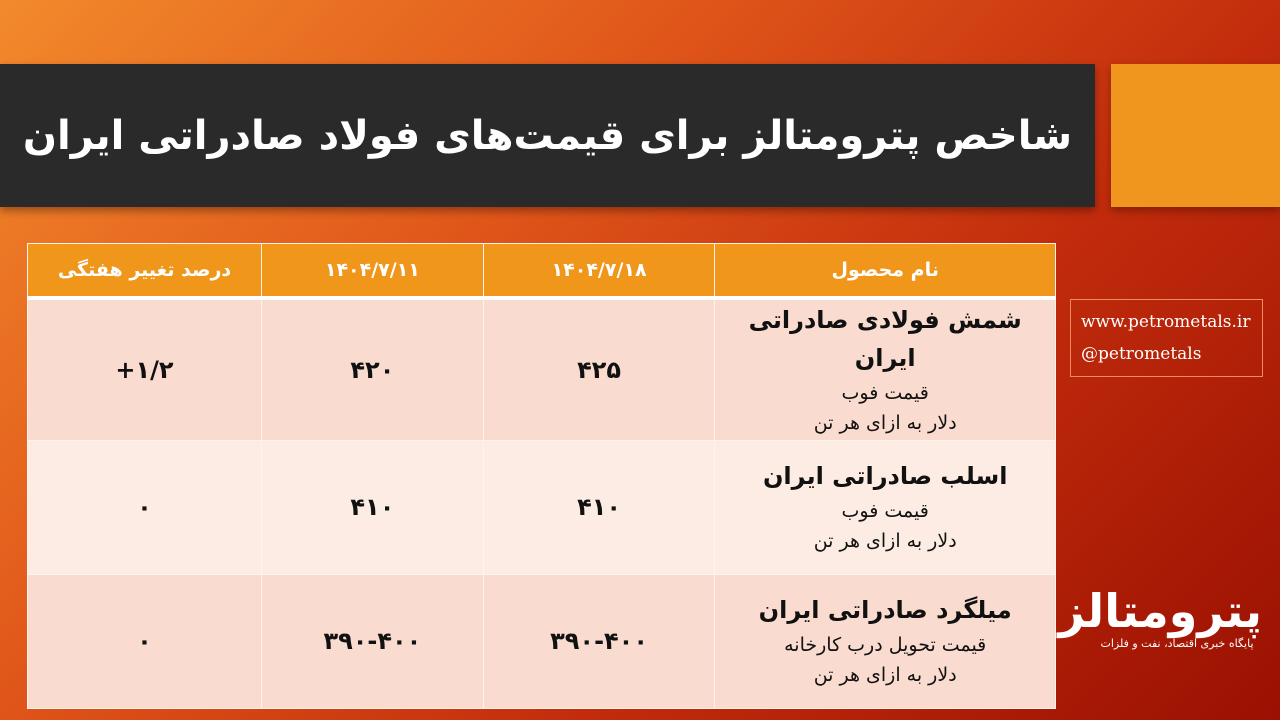  Describe the element at coordinates (599, 369) in the screenshot. I see `current-price: ۴۲۵` at that location.